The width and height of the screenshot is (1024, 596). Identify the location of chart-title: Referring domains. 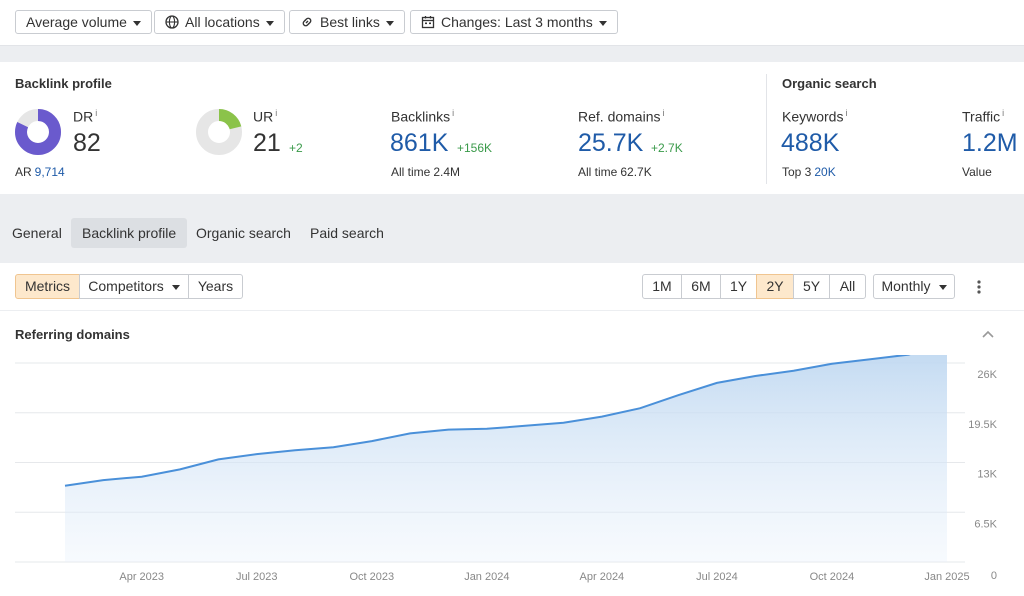
(72, 334).